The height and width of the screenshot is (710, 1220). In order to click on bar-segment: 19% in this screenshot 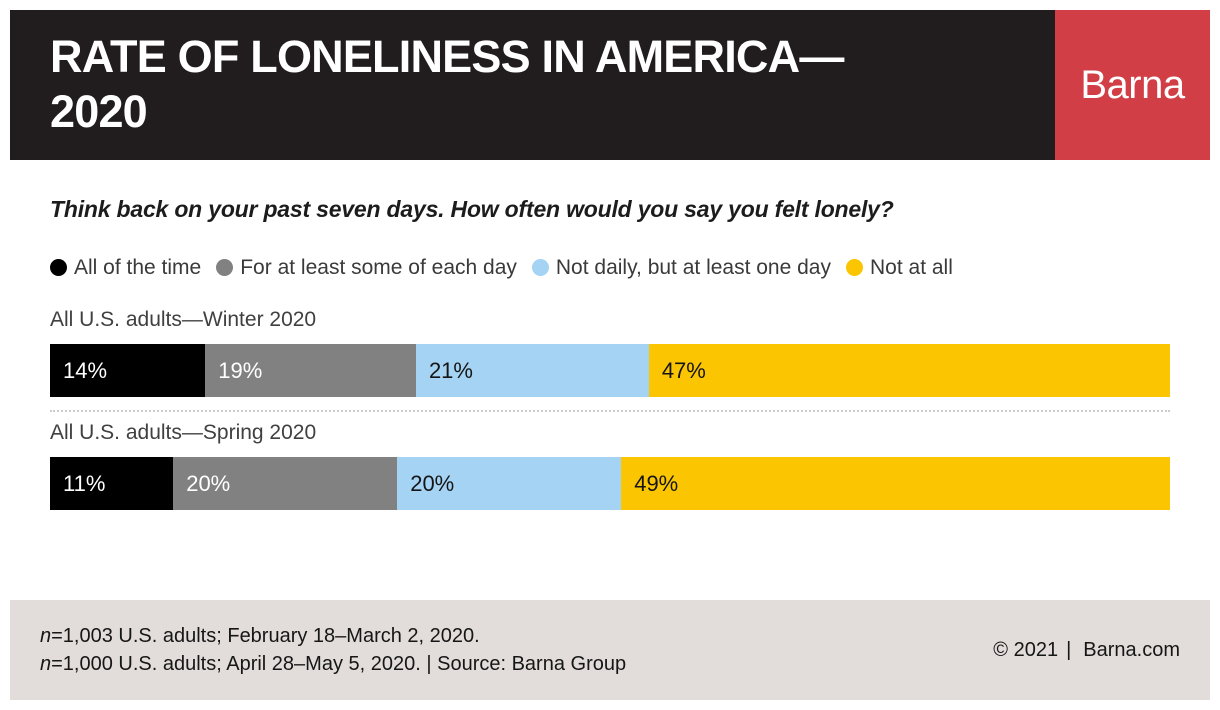, I will do `click(310, 370)`.